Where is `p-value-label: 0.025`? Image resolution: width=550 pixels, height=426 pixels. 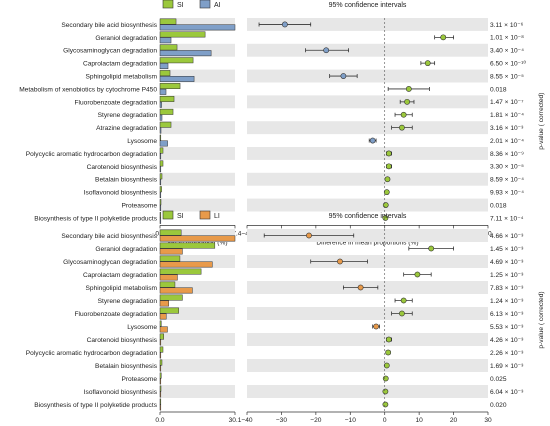 p-value-label: 0.025 is located at coordinates (498, 379).